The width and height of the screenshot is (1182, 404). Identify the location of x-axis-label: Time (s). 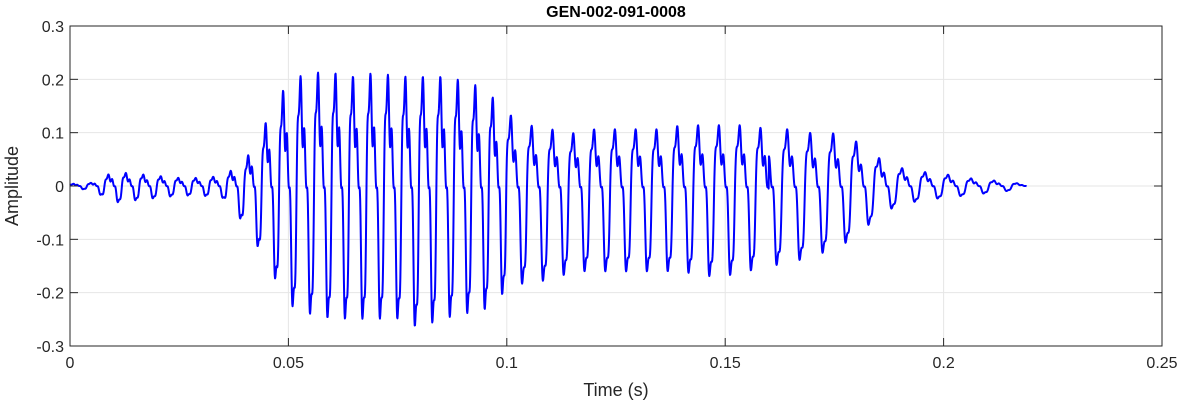
(615, 390).